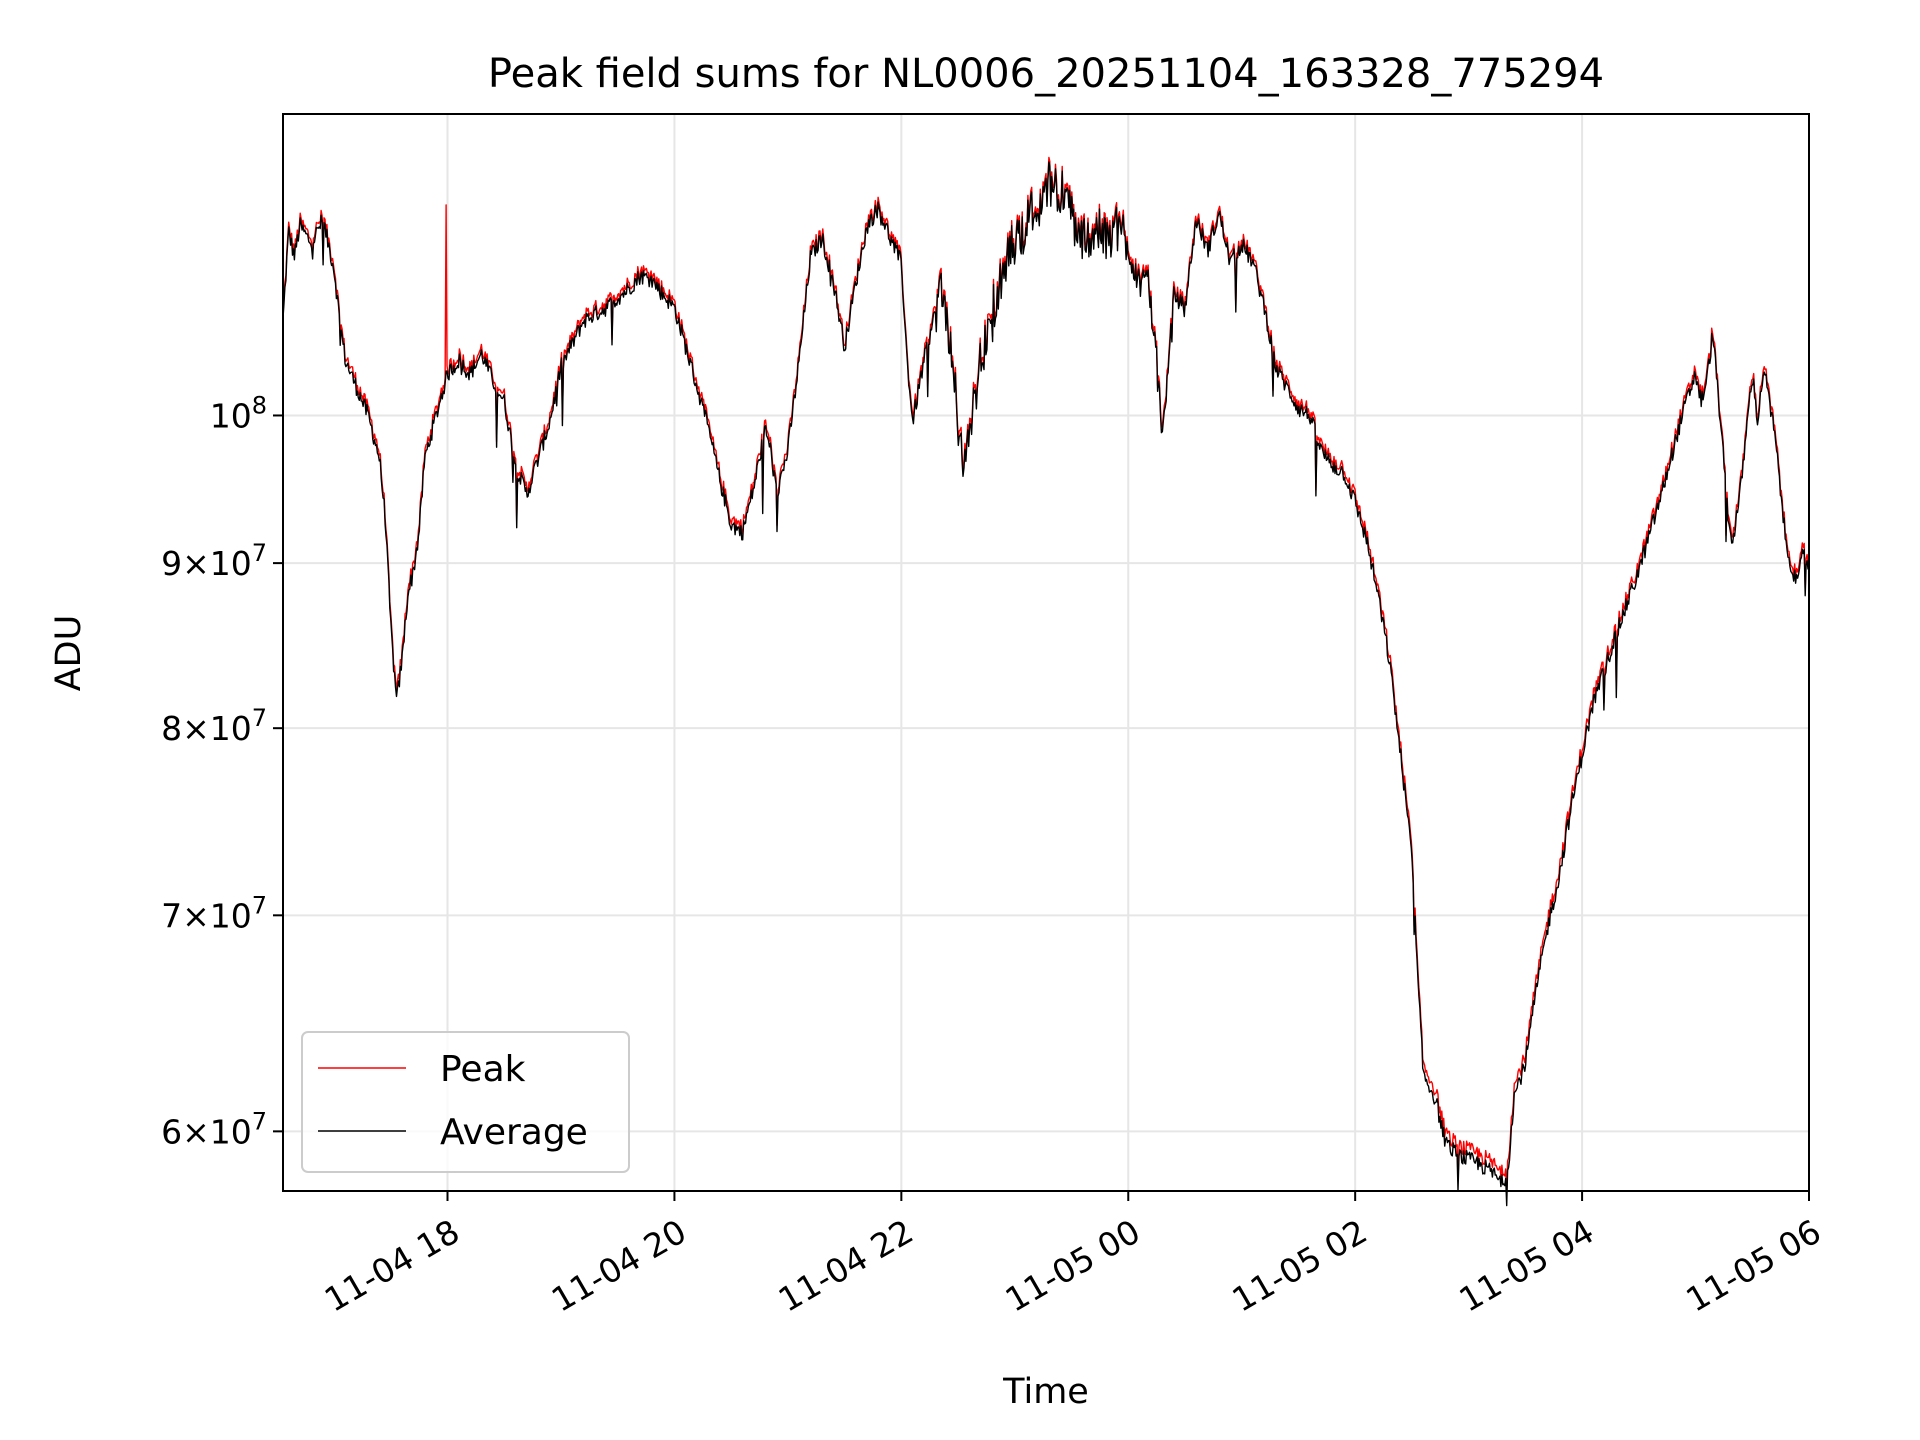 The image size is (1920, 1440). I want to click on y-tick-label: 7×107, so click(214, 913).